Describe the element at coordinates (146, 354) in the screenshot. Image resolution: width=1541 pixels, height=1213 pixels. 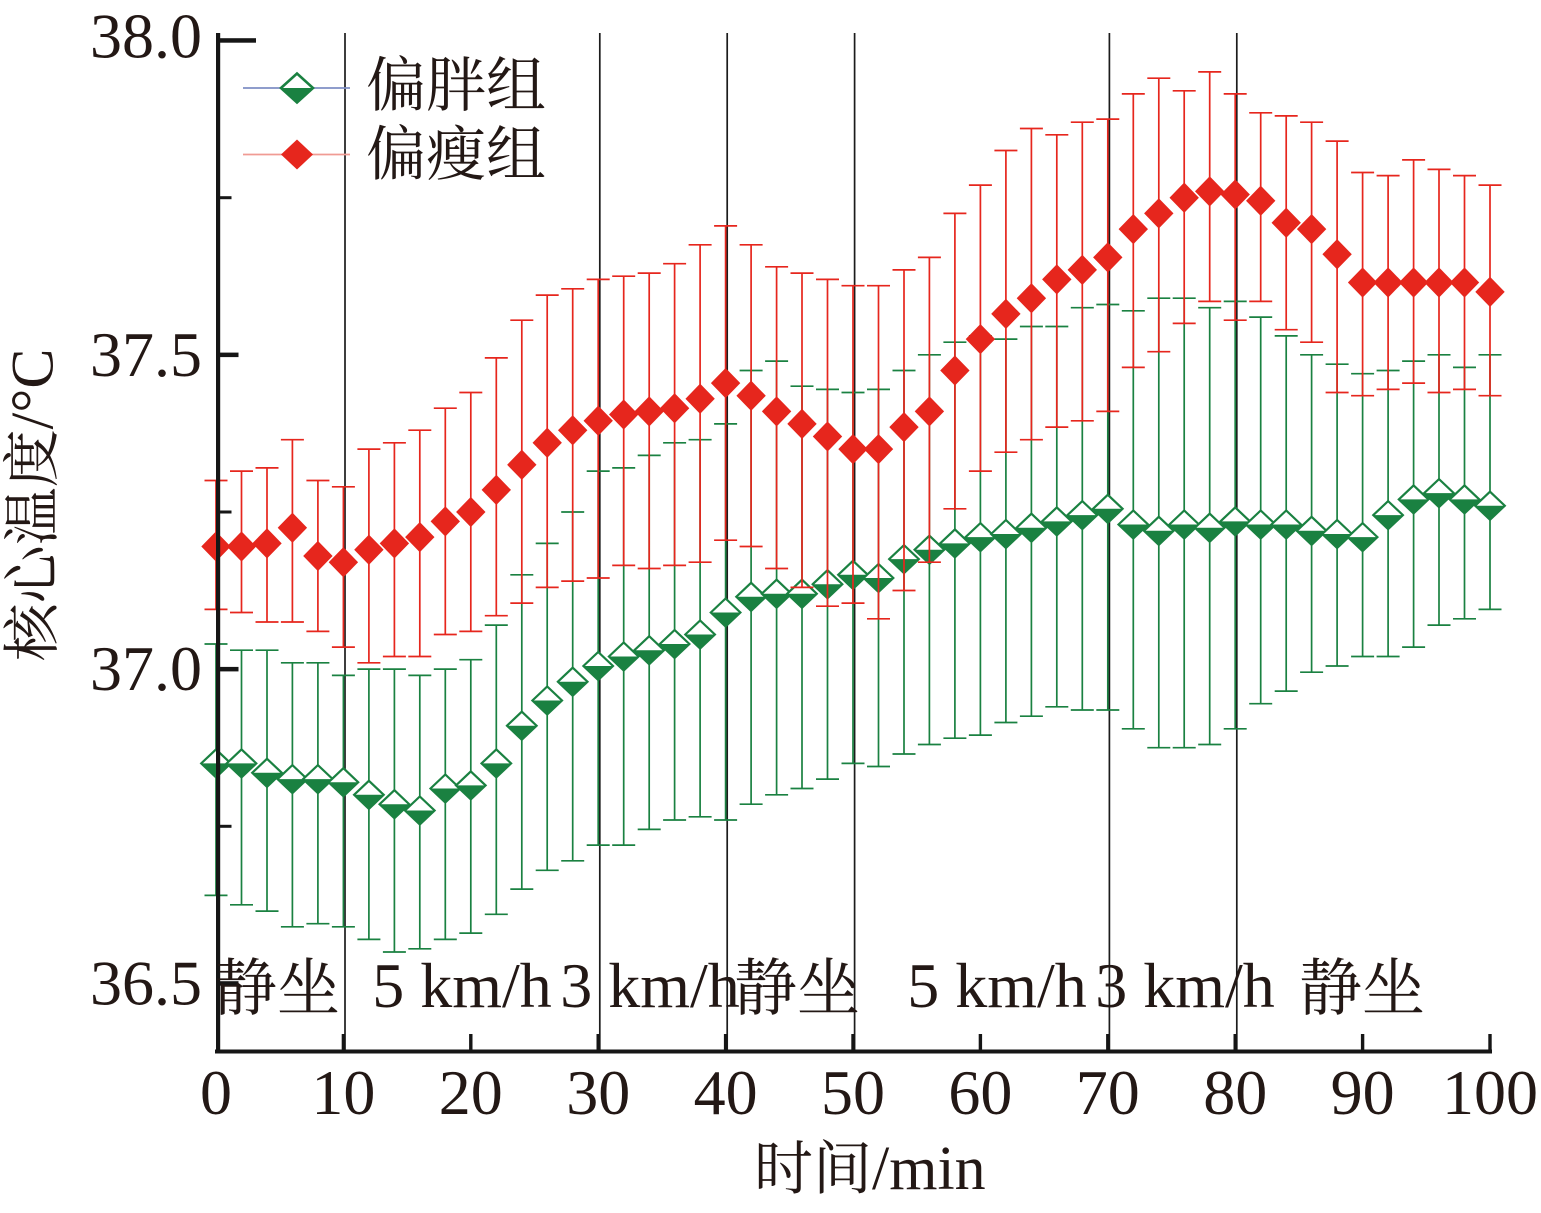
I see `svg-text: 37.5` at that location.